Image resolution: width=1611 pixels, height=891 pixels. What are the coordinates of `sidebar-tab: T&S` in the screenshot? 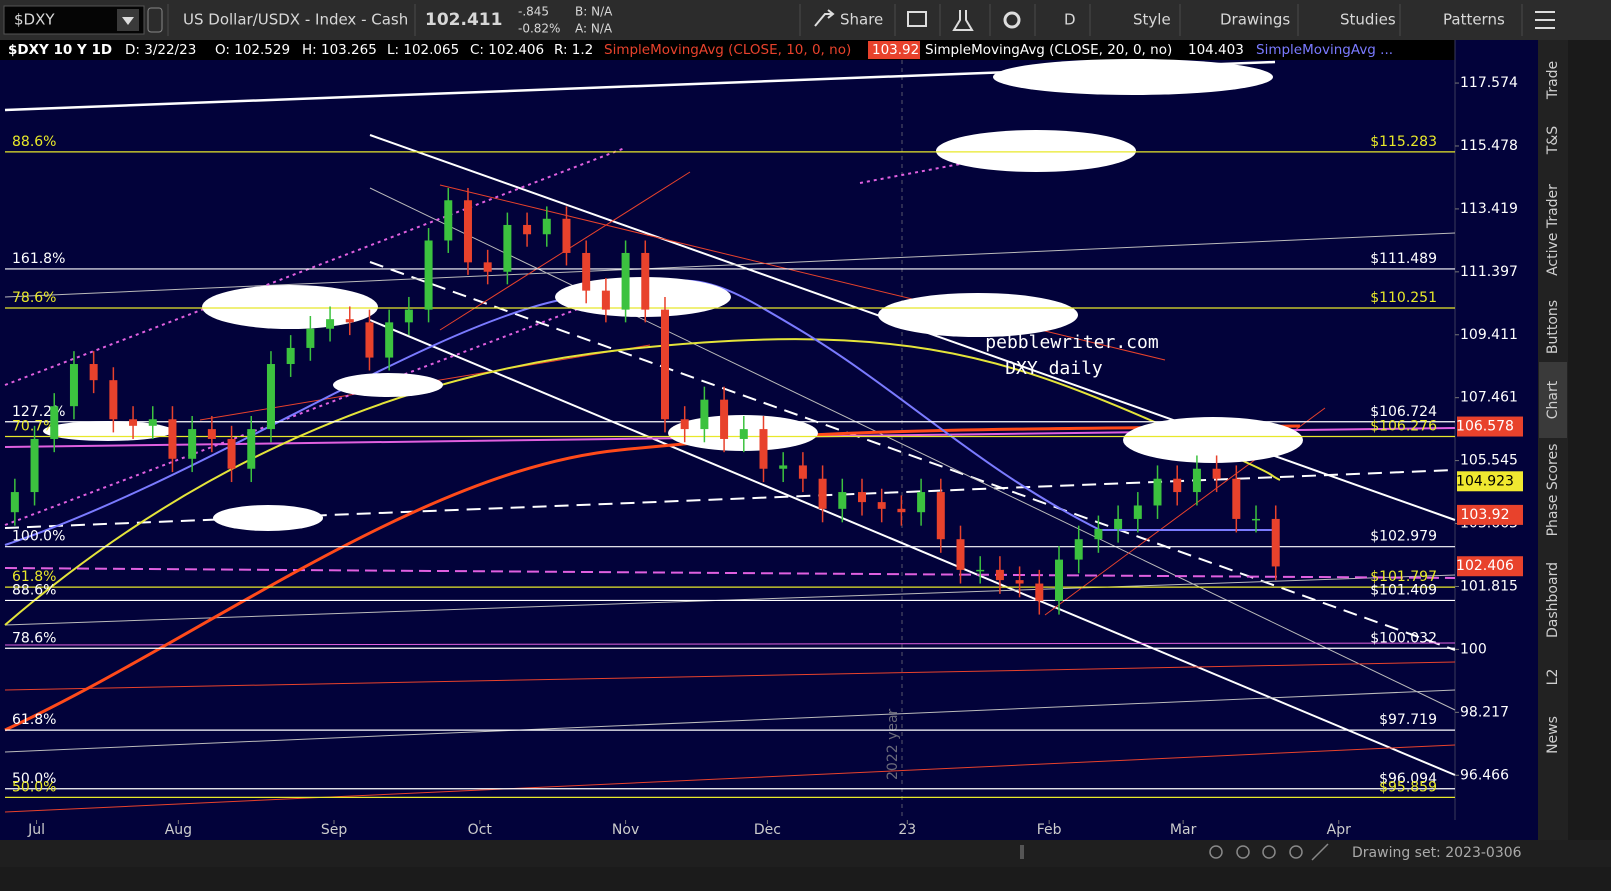 It's located at (1553, 140).